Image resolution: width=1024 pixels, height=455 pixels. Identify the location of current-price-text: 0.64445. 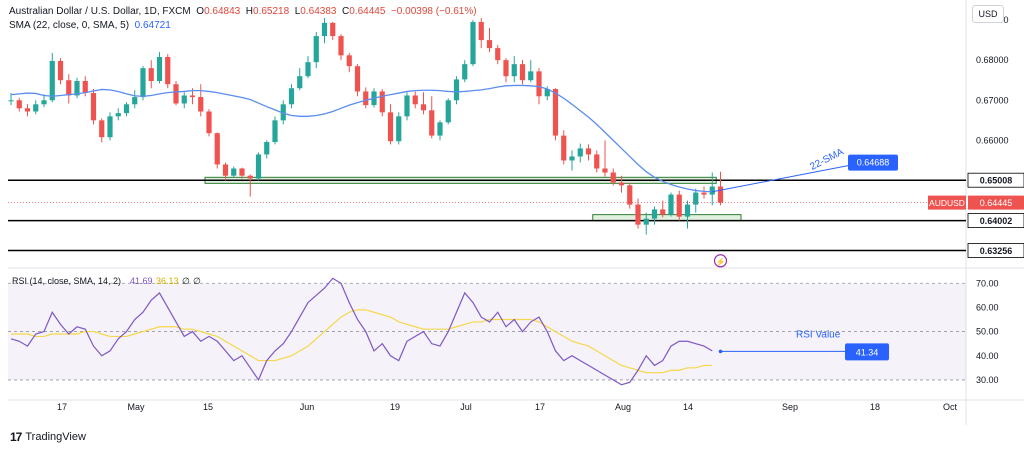
(996, 203).